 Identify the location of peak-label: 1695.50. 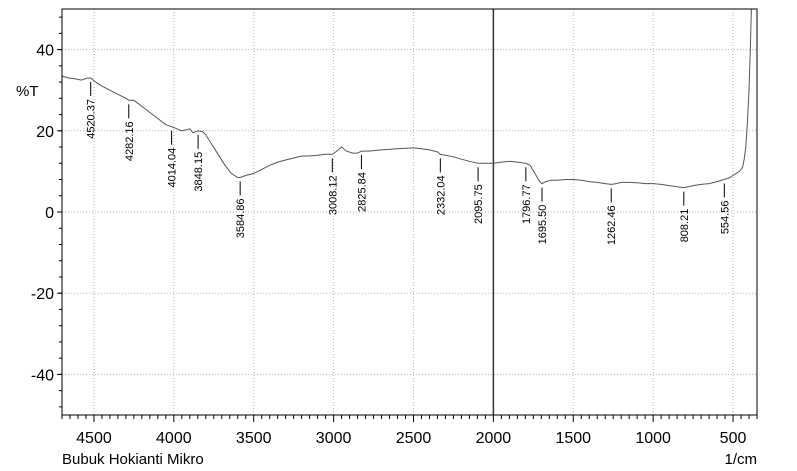
(543, 225).